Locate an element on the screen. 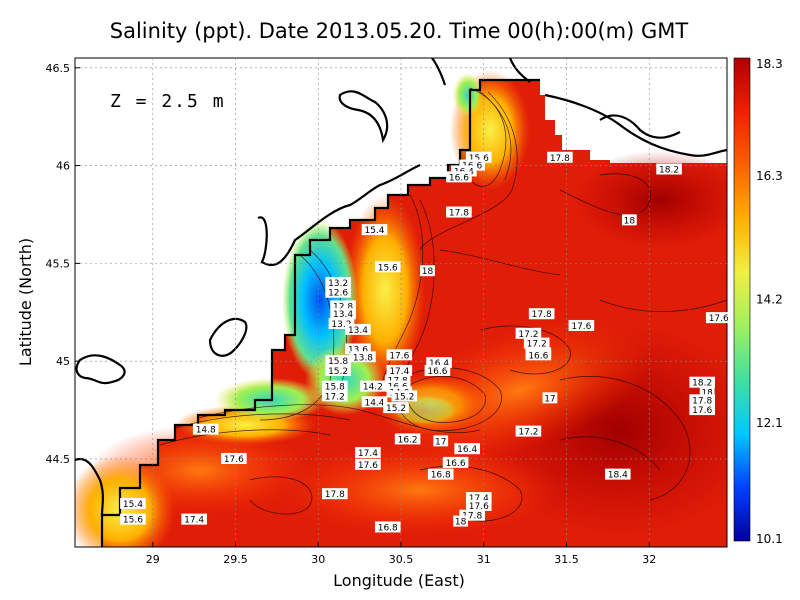 The image size is (800, 600). inland-coast is located at coordinates (339, 215).